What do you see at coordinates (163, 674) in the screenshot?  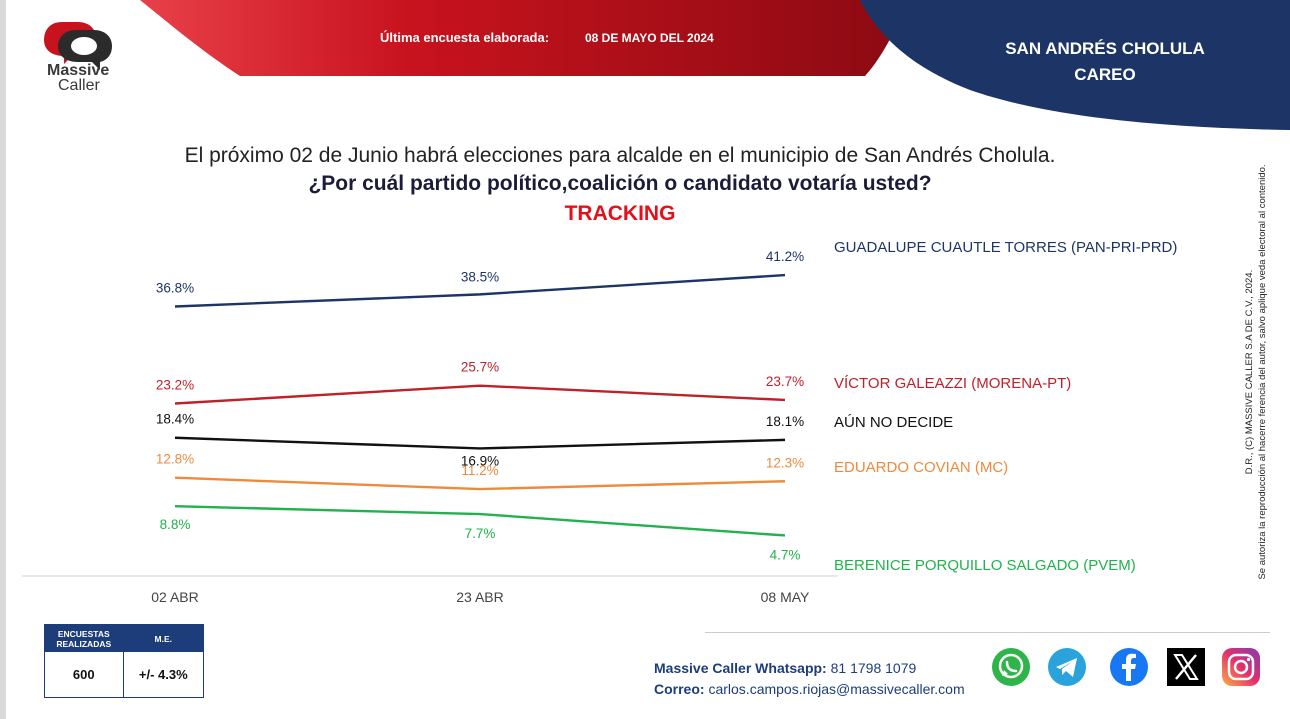 I see `stats-value-margin: +/- 4.3%` at bounding box center [163, 674].